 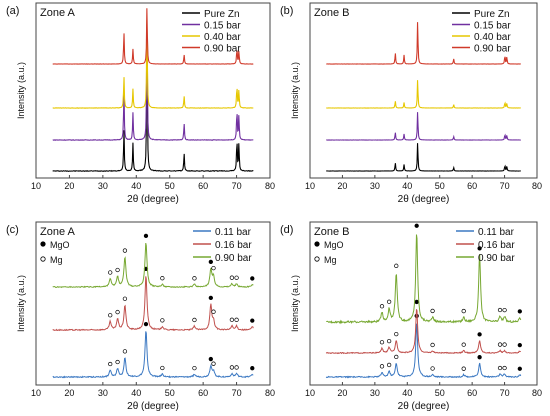 What do you see at coordinates (12, 230) in the screenshot?
I see `panel-letter: (c)` at bounding box center [12, 230].